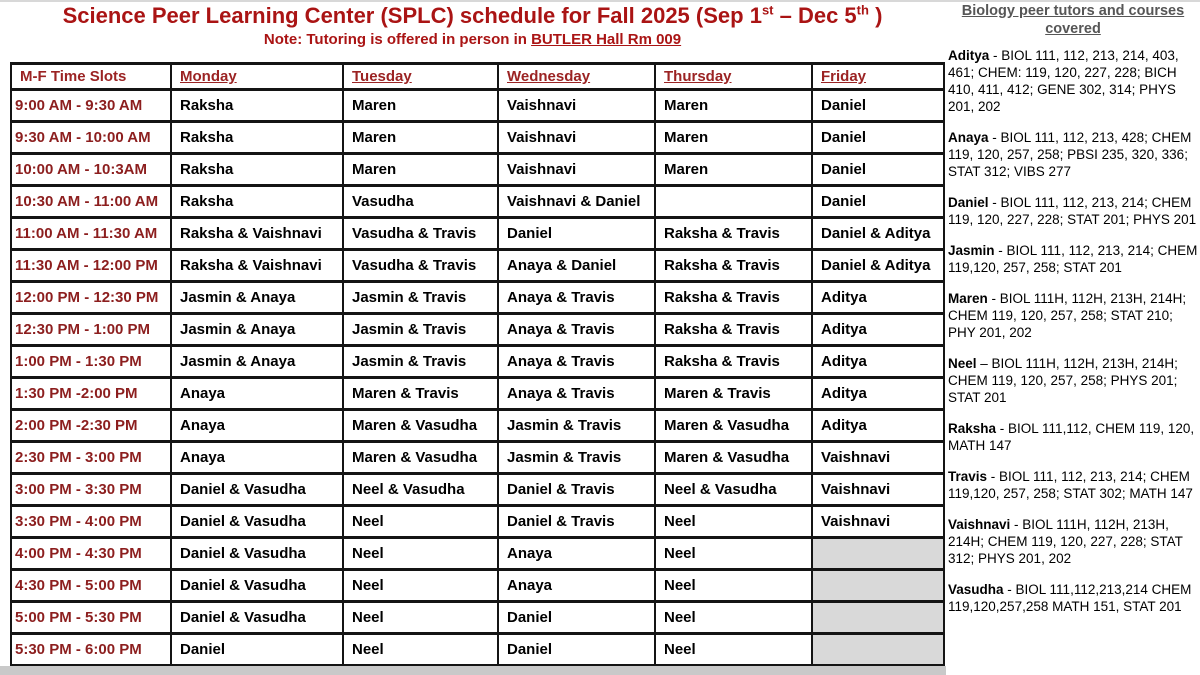  What do you see at coordinates (878, 76) in the screenshot?
I see `col-header-friday: Friday` at bounding box center [878, 76].